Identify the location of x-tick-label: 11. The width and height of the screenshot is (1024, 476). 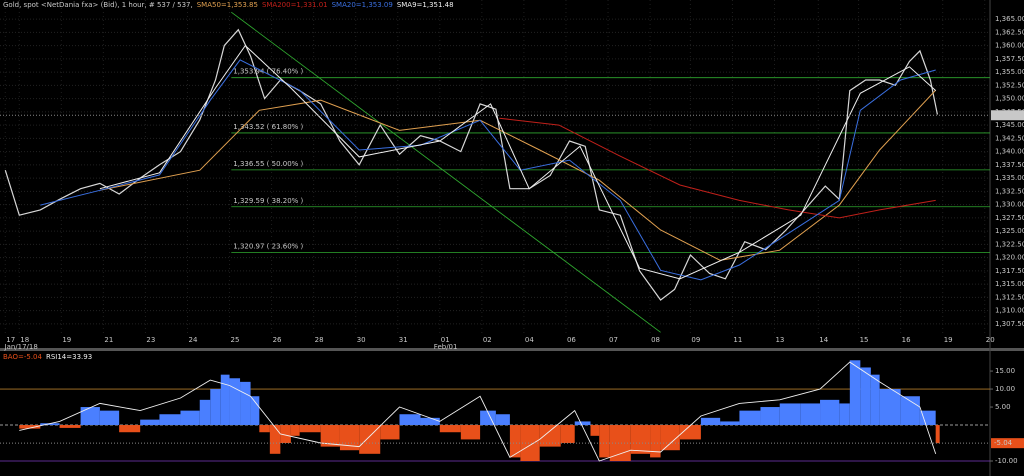
(737, 340).